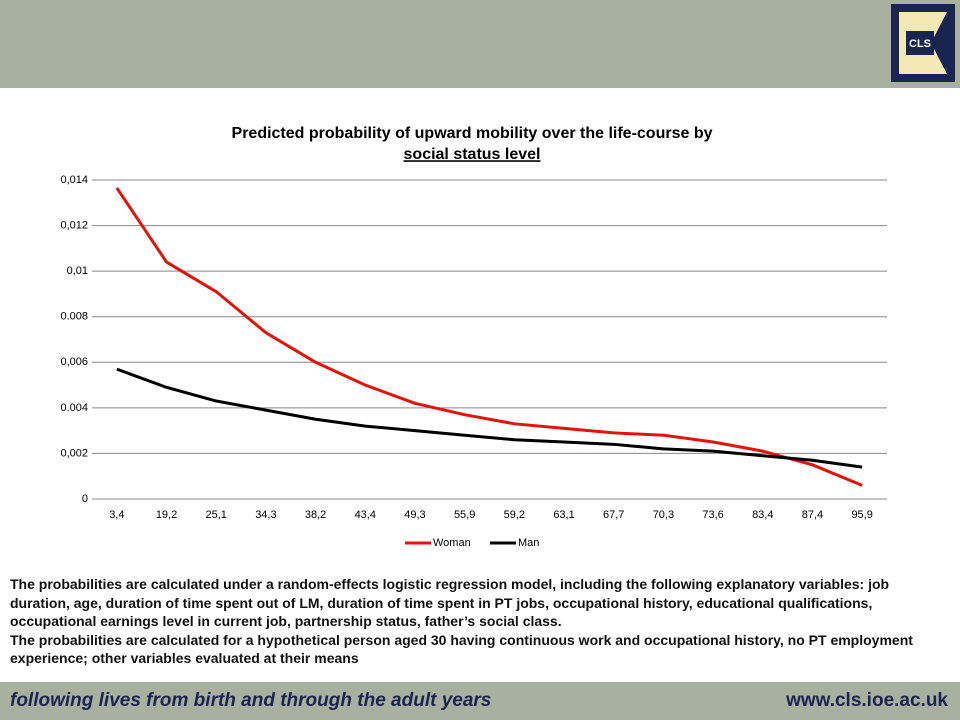  What do you see at coordinates (85, 499) in the screenshot?
I see `y-tick-label: 0` at bounding box center [85, 499].